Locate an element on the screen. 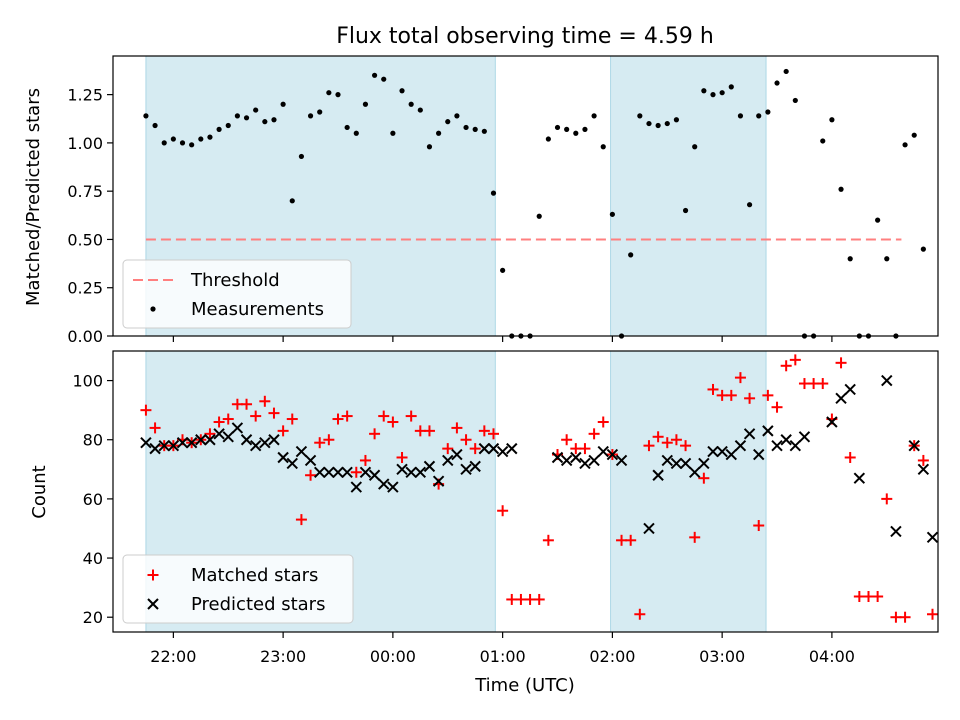 This screenshot has width=960, height=720. legend-measurements-swatch is located at coordinates (153, 309).